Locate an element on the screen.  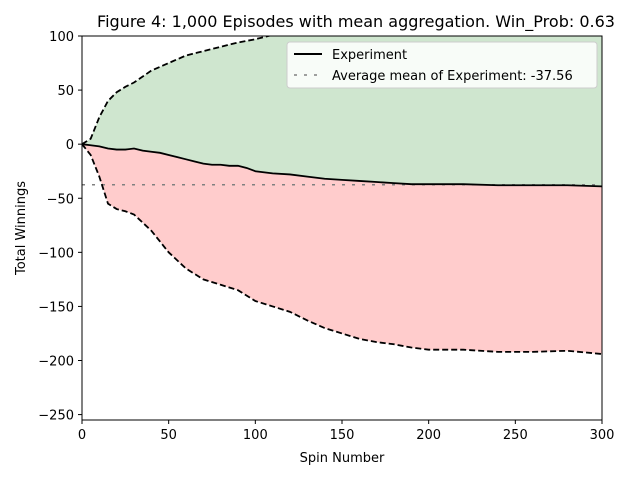
x-tick-label: 100 is located at coordinates (255, 435).